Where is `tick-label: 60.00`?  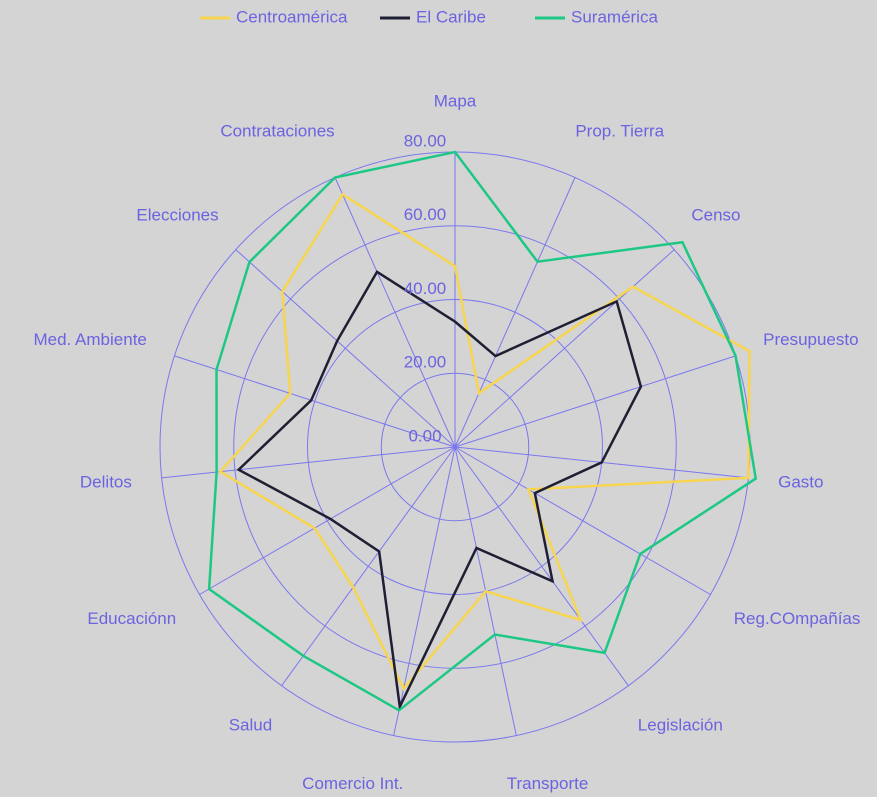
tick-label: 60.00 is located at coordinates (425, 214).